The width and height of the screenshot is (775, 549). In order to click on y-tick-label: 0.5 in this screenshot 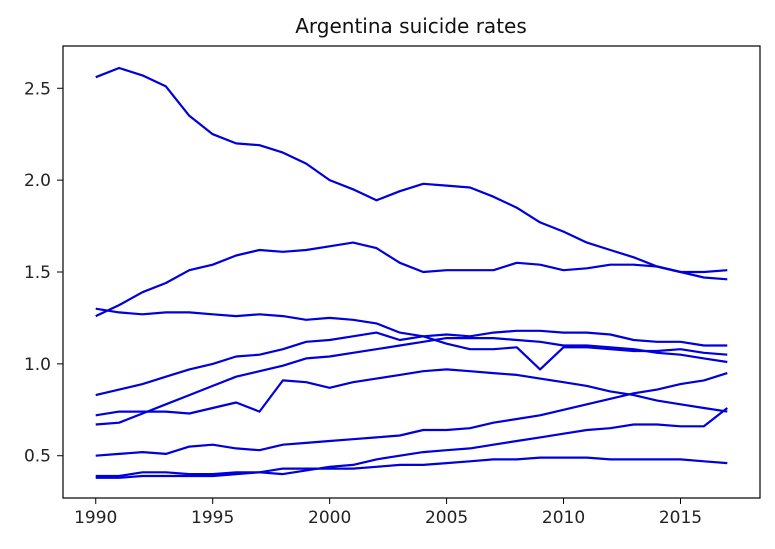, I will do `click(37, 457)`.